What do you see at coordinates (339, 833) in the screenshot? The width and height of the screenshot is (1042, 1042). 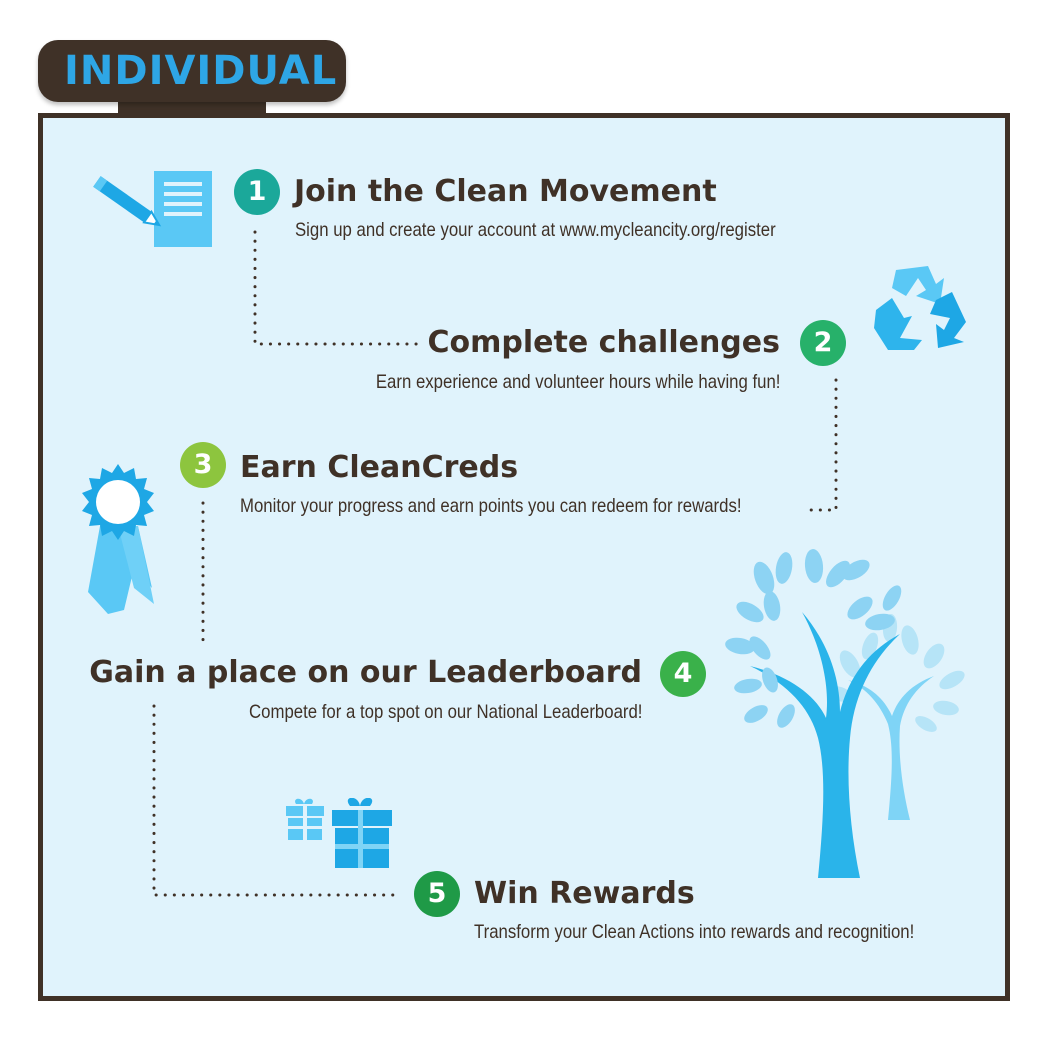 I see `gift-icon` at bounding box center [339, 833].